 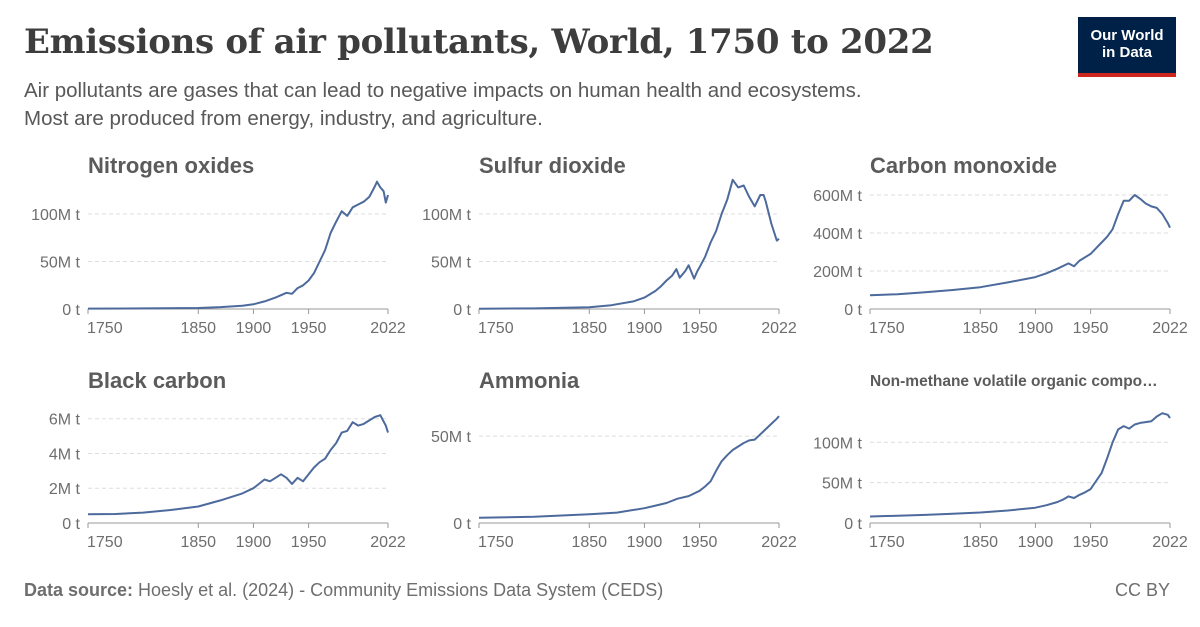 I want to click on owid-logo: Our World in Data, so click(x=1127, y=47).